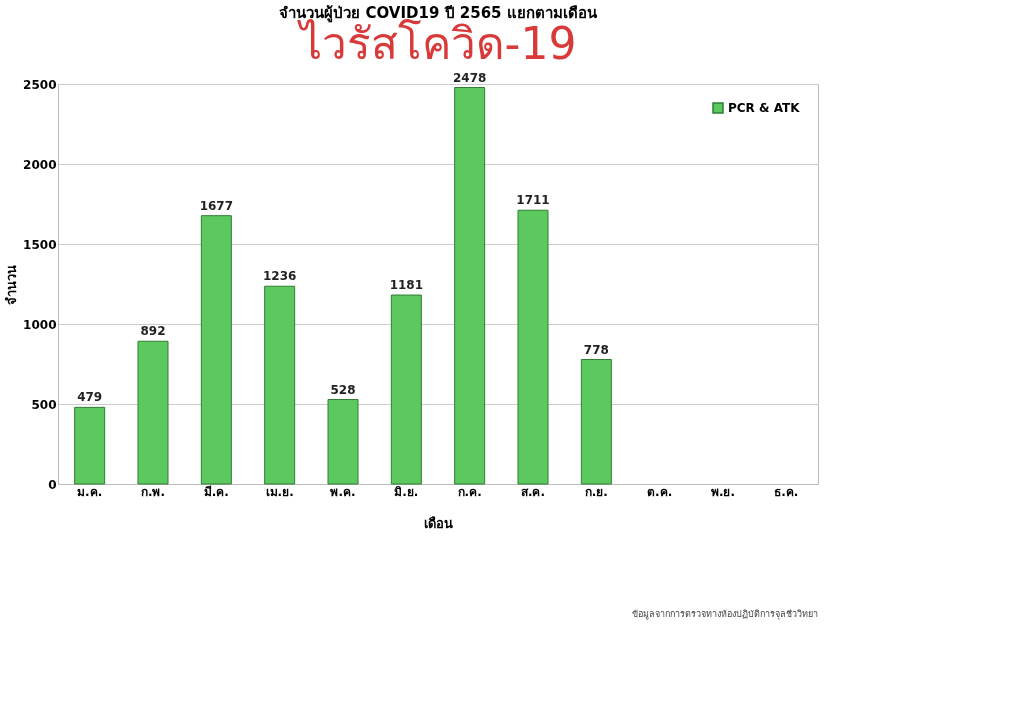 This screenshot has width=1024, height=721. Describe the element at coordinates (216, 205) in the screenshot. I see `data-label: 1677` at that location.